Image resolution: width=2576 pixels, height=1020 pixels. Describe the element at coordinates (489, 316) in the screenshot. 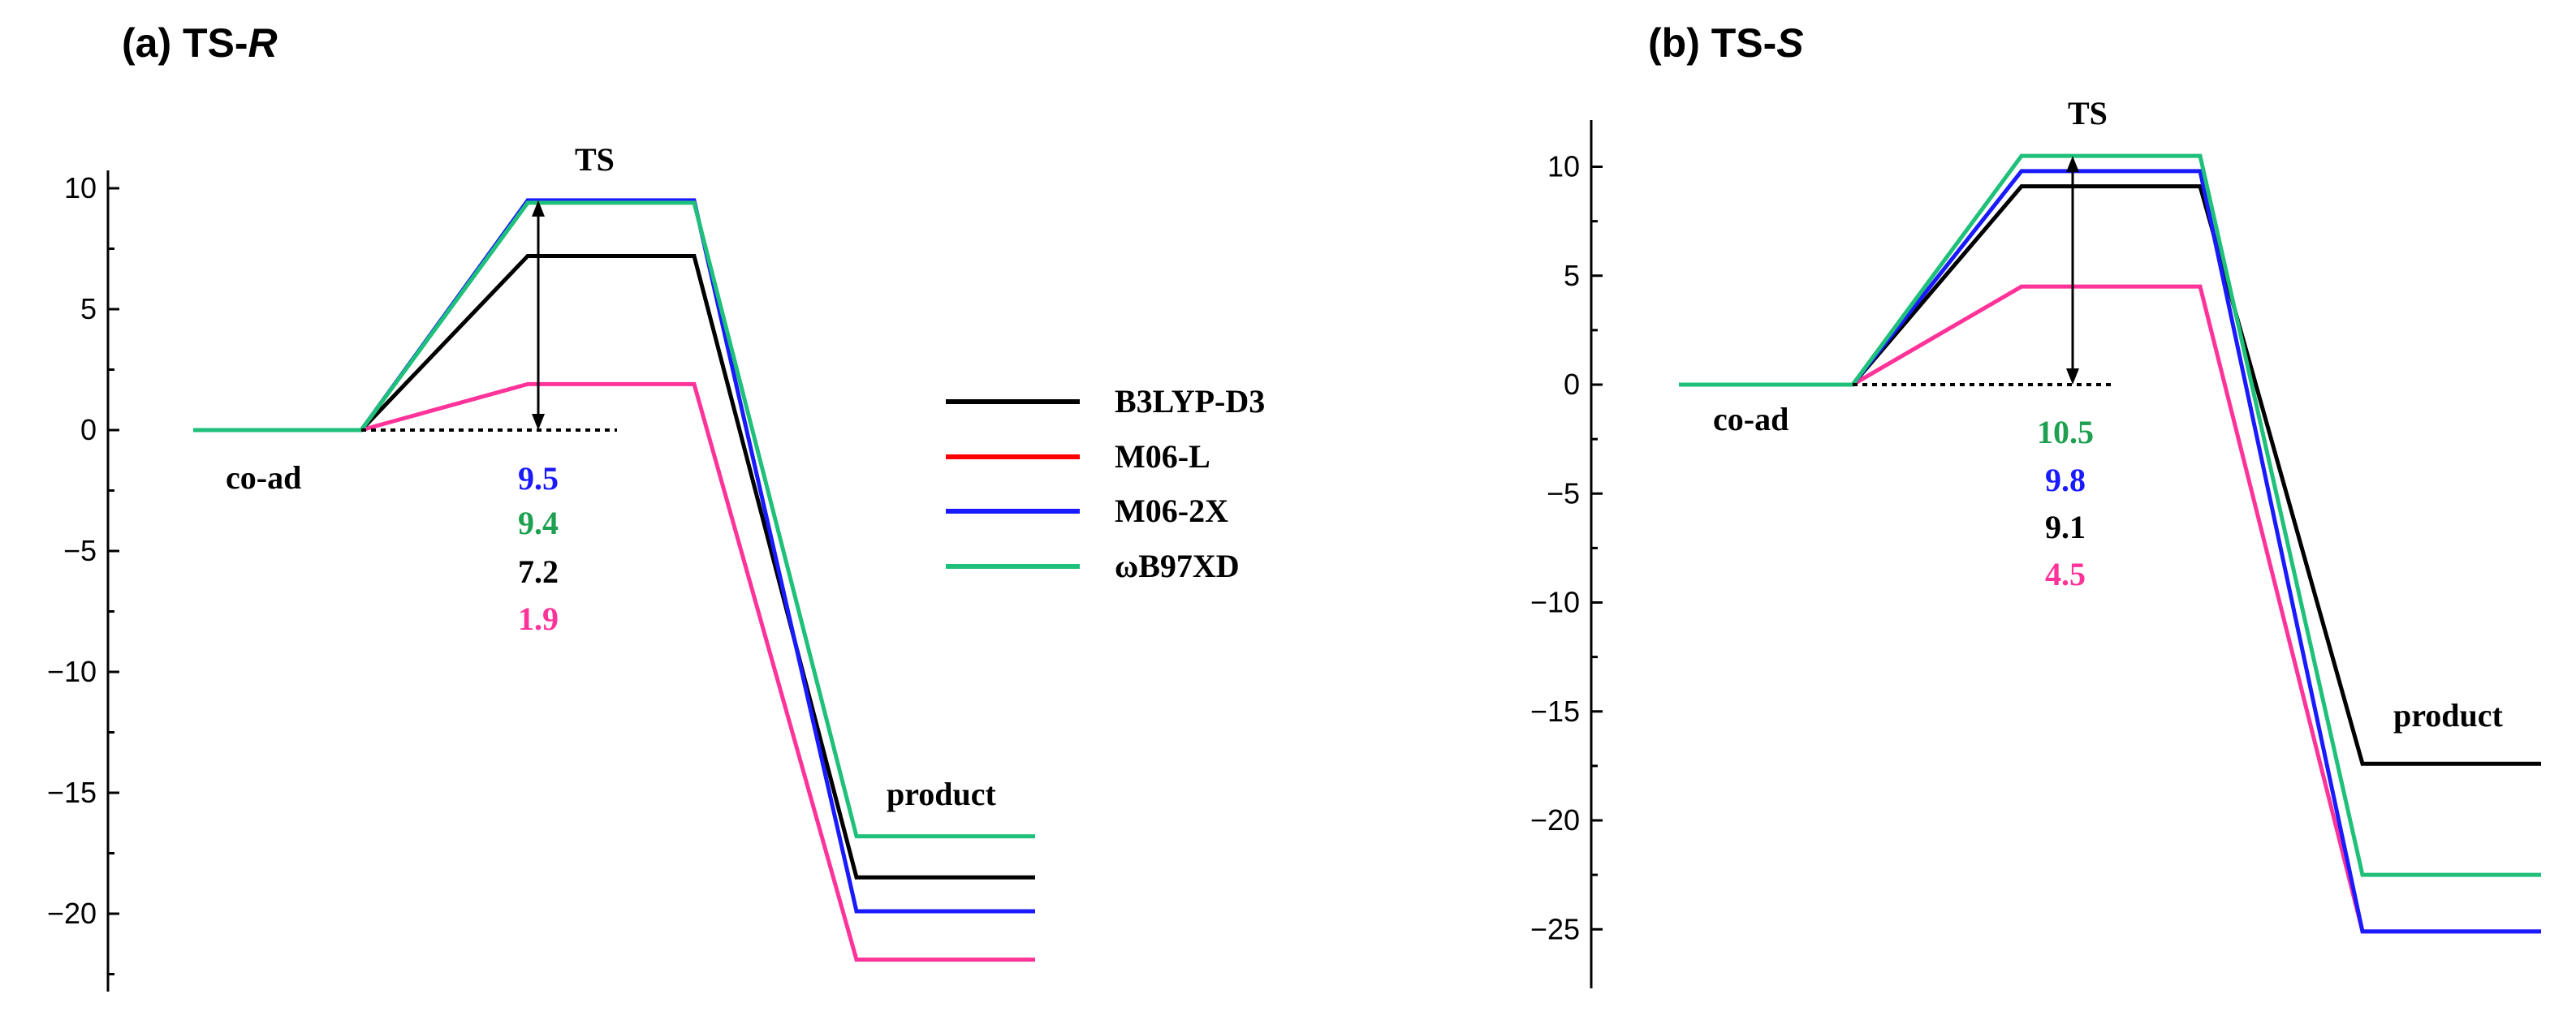

I see `panel-a-annotations` at that location.